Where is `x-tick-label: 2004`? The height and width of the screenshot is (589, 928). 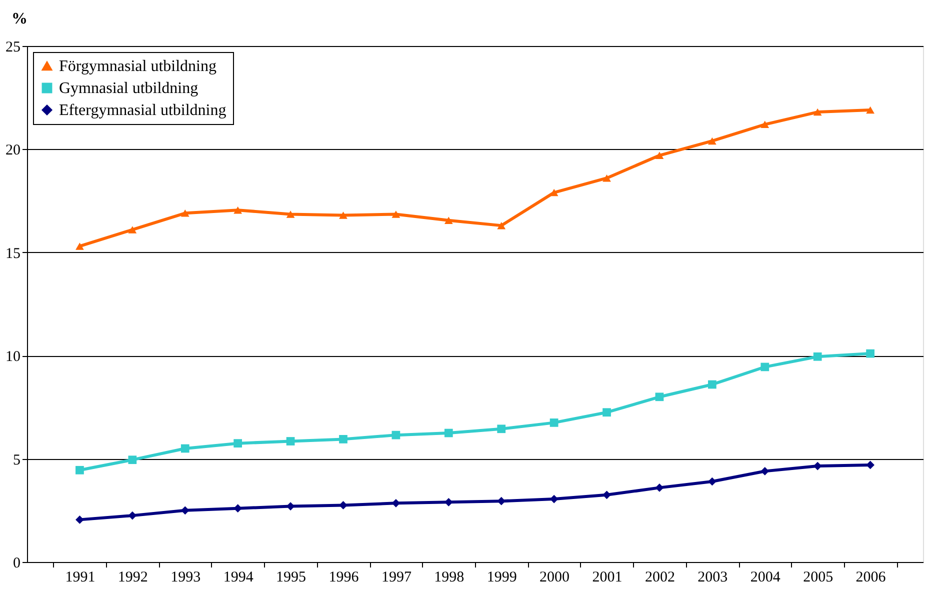
x-tick-label: 2004 is located at coordinates (765, 578).